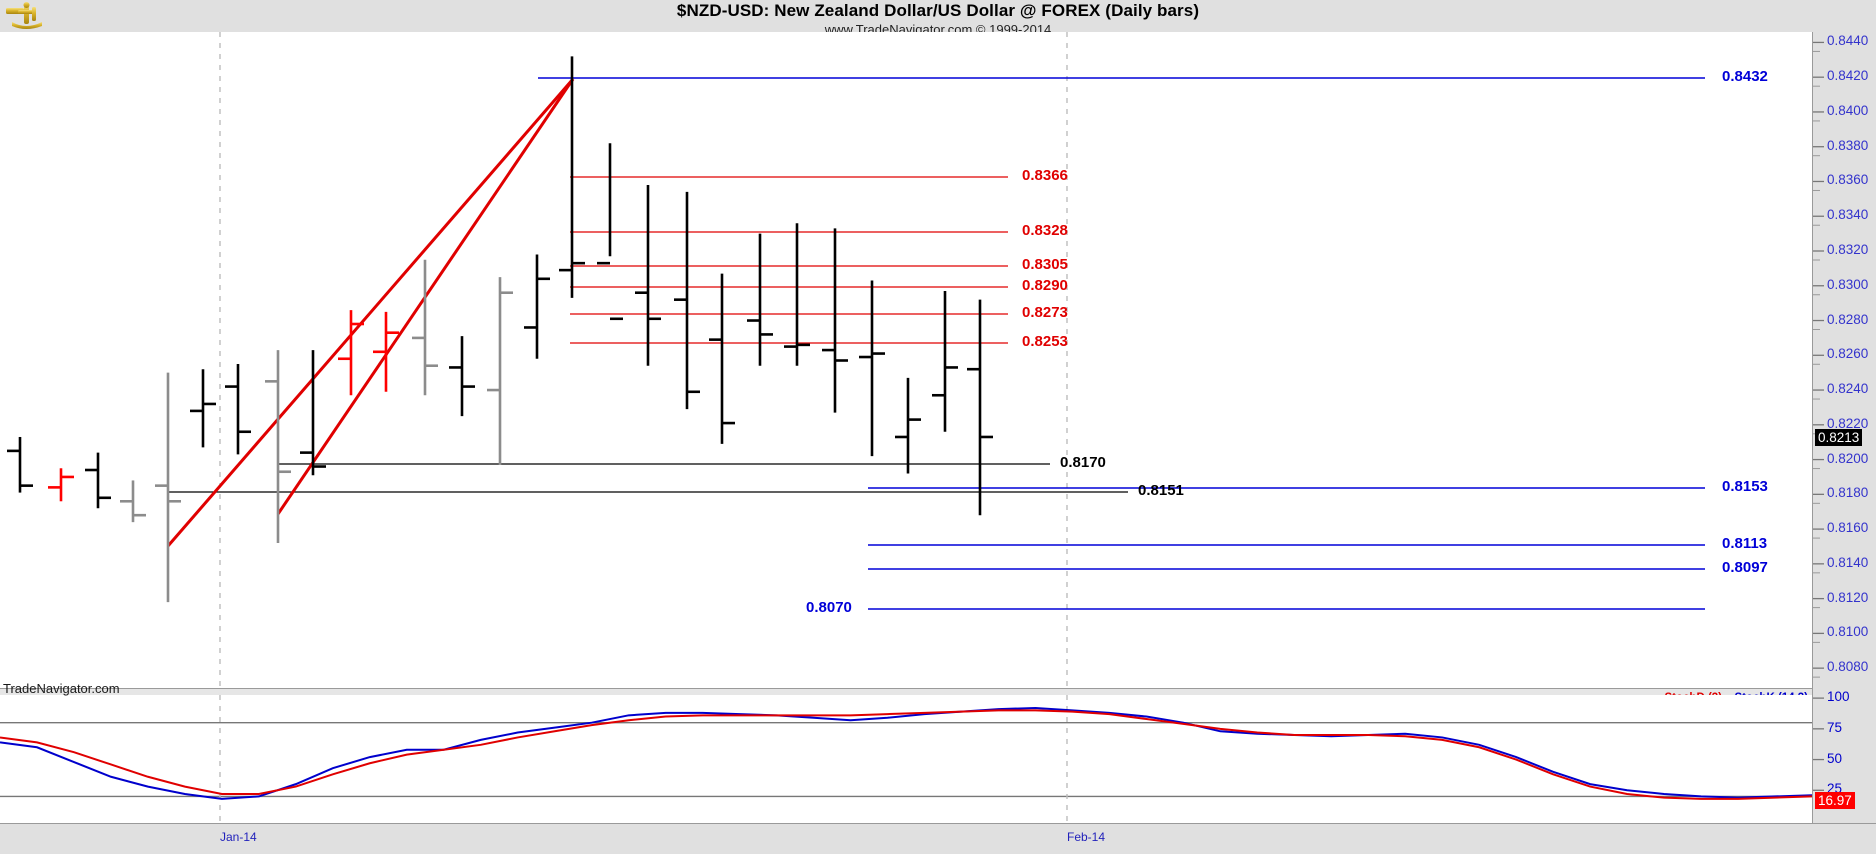 This screenshot has width=1876, height=854. What do you see at coordinates (1745, 543) in the screenshot?
I see `price-level-label-0.8113: 0.8113` at bounding box center [1745, 543].